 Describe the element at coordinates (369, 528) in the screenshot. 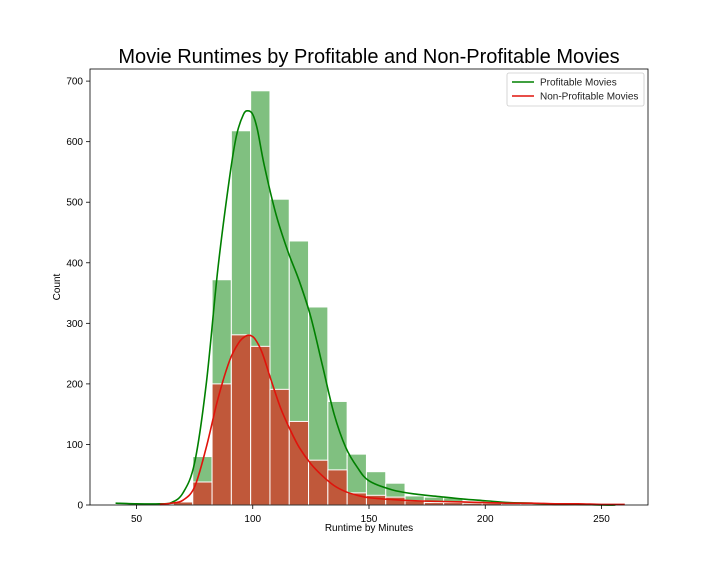

I see `x-axis-label: Runtime by Minutes` at that location.